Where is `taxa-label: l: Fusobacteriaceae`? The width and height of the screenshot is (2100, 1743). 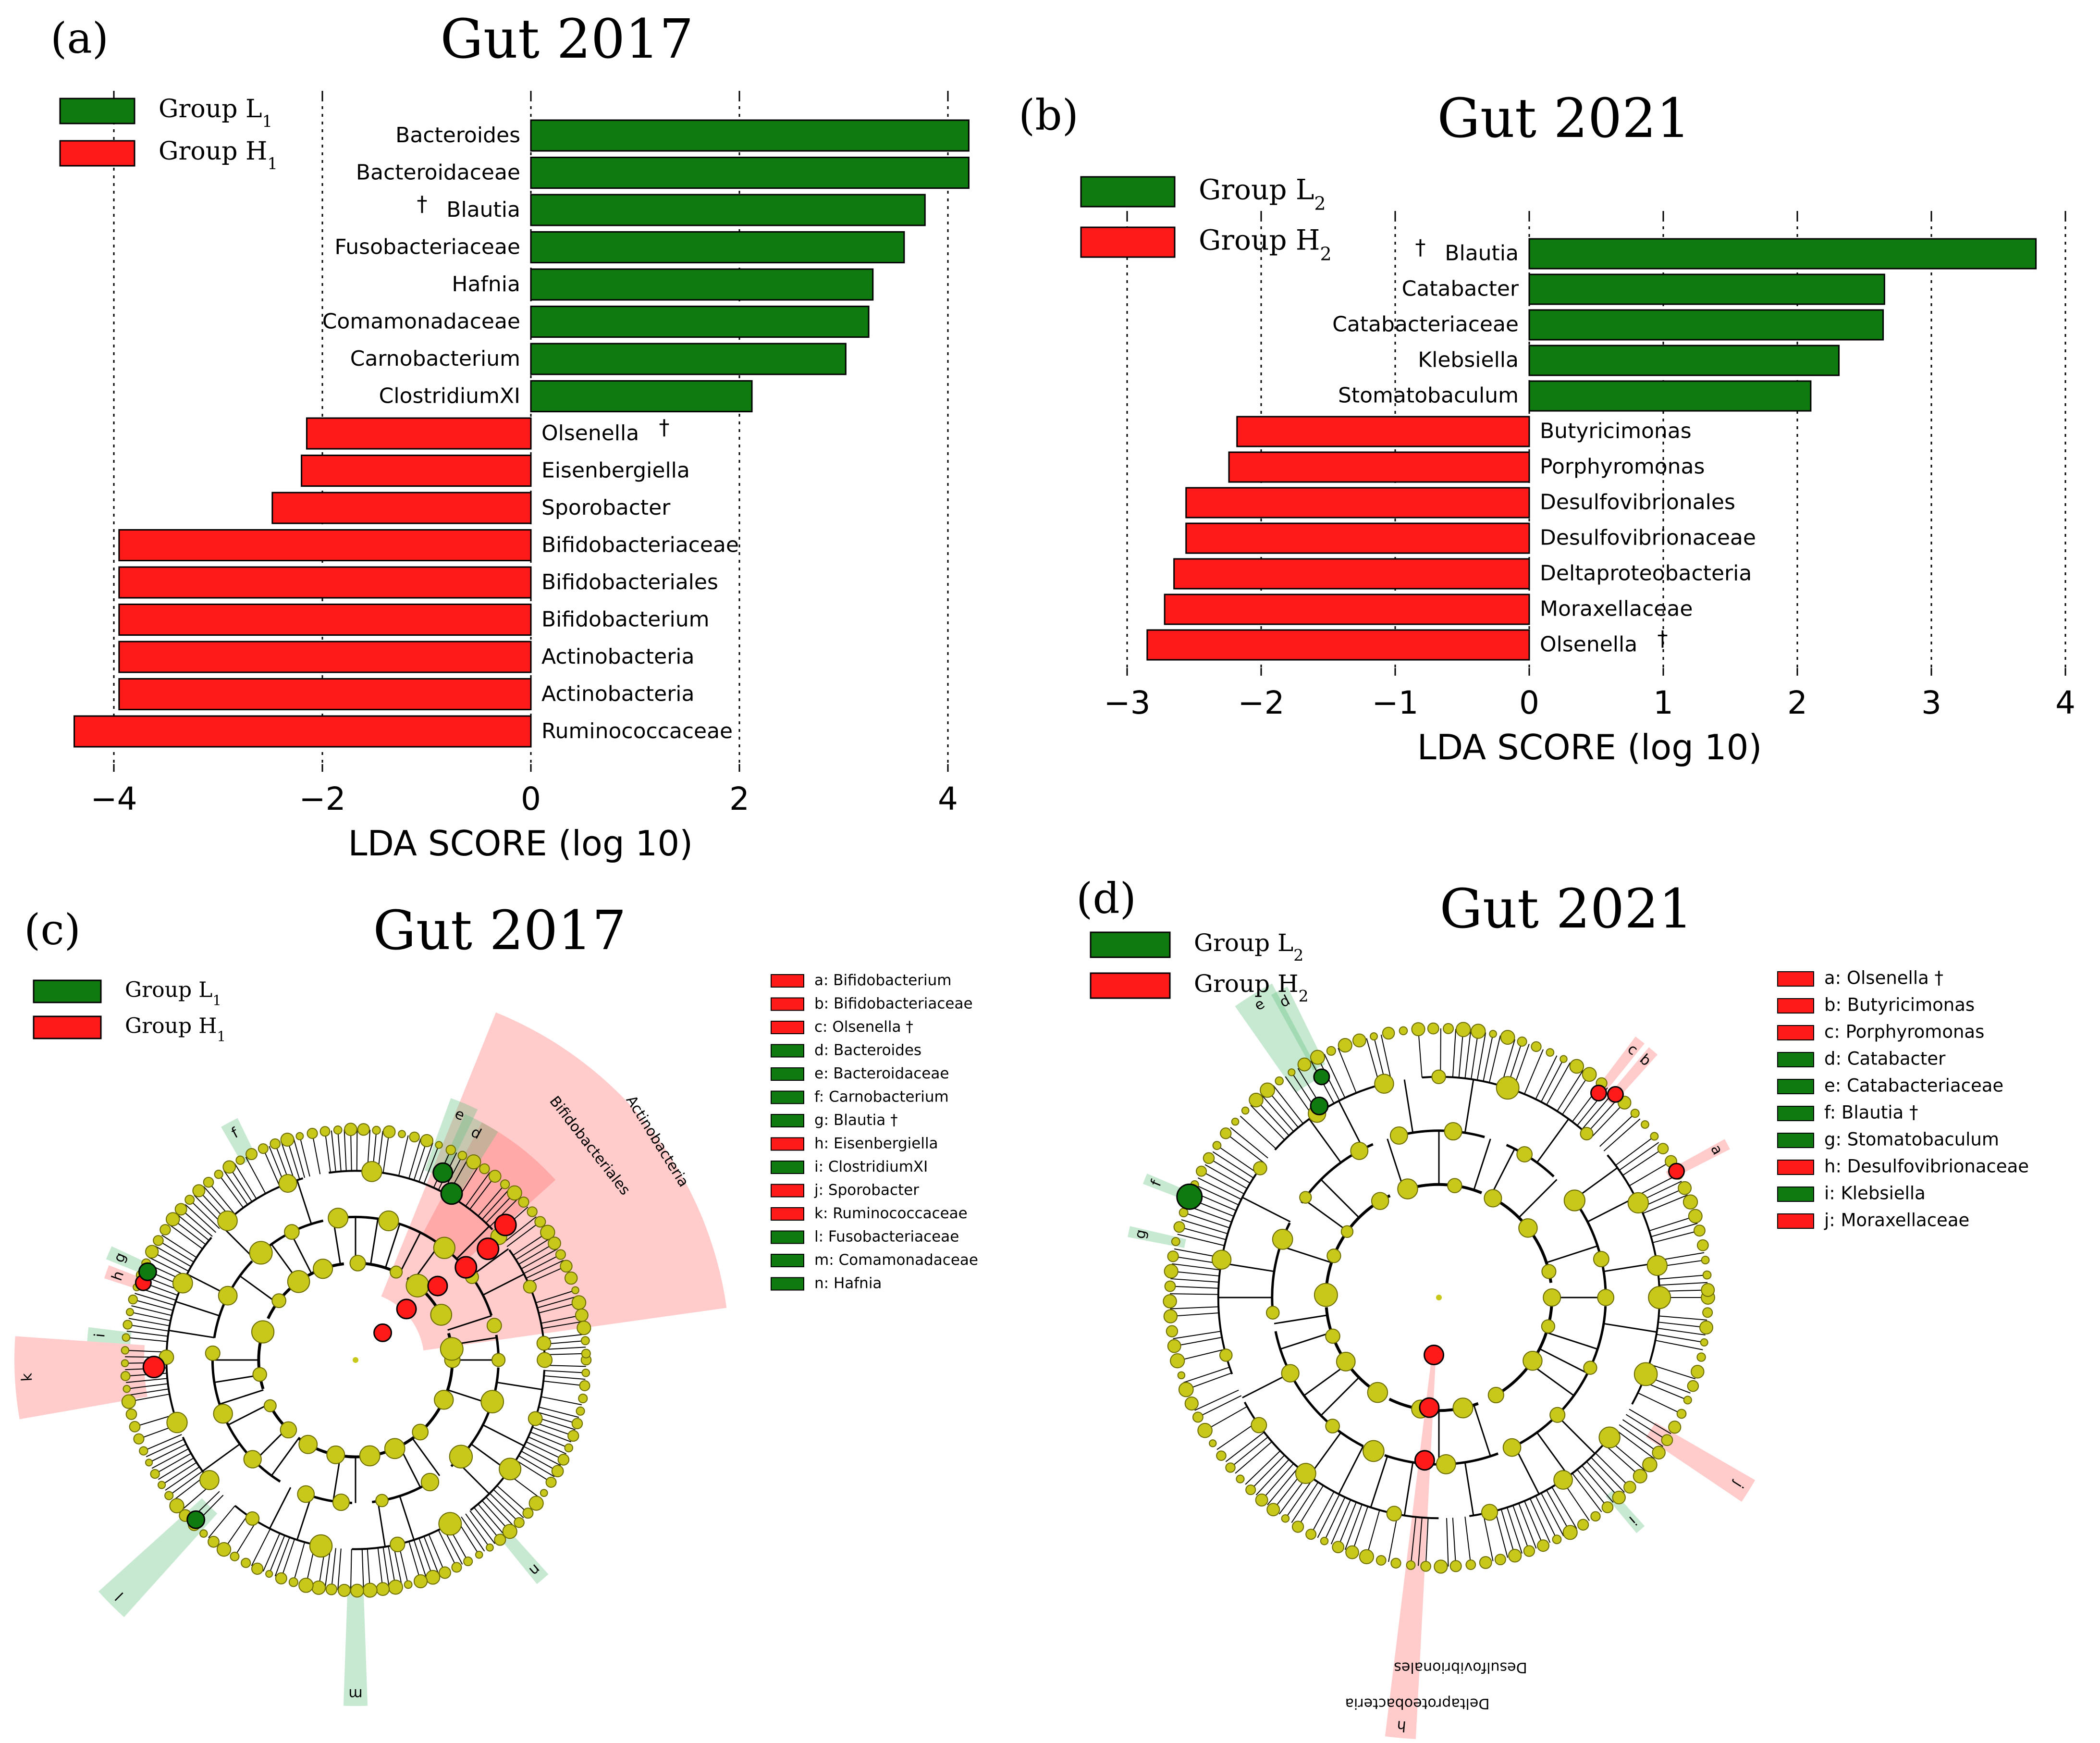
taxa-label: l: Fusobacteriaceae is located at coordinates (886, 1237).